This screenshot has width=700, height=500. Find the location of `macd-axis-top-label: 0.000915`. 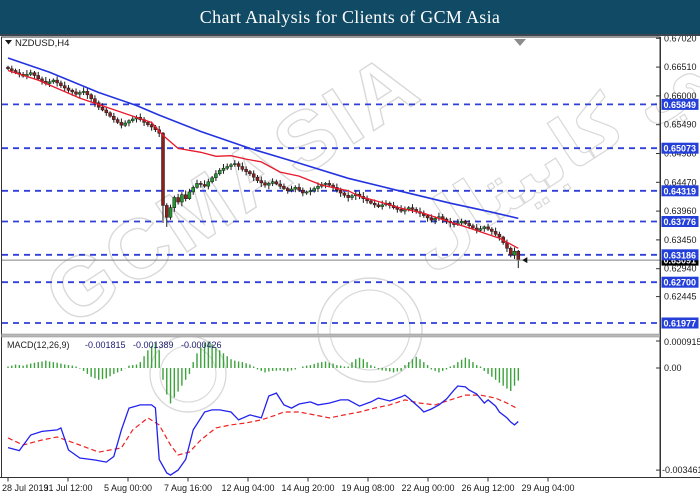

macd-axis-top-label: 0.000915 is located at coordinates (682, 342).